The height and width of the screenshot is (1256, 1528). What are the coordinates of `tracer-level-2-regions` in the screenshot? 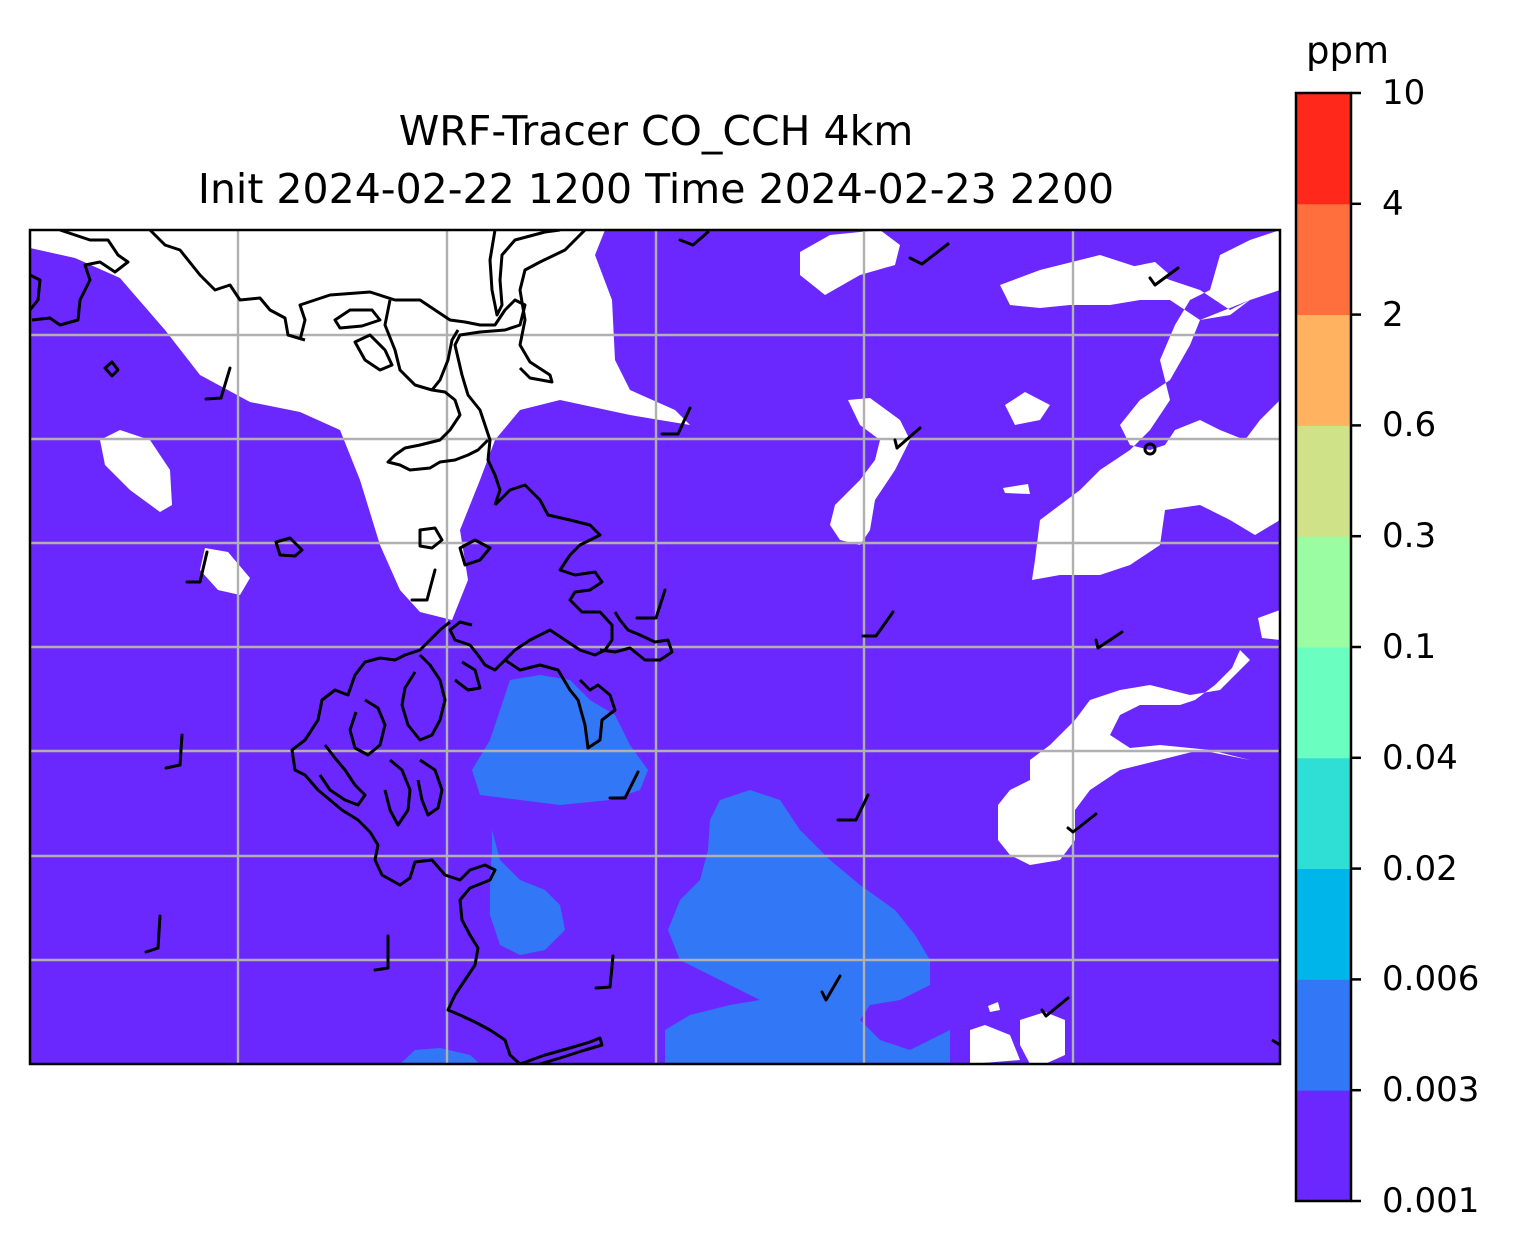 It's located at (675, 869).